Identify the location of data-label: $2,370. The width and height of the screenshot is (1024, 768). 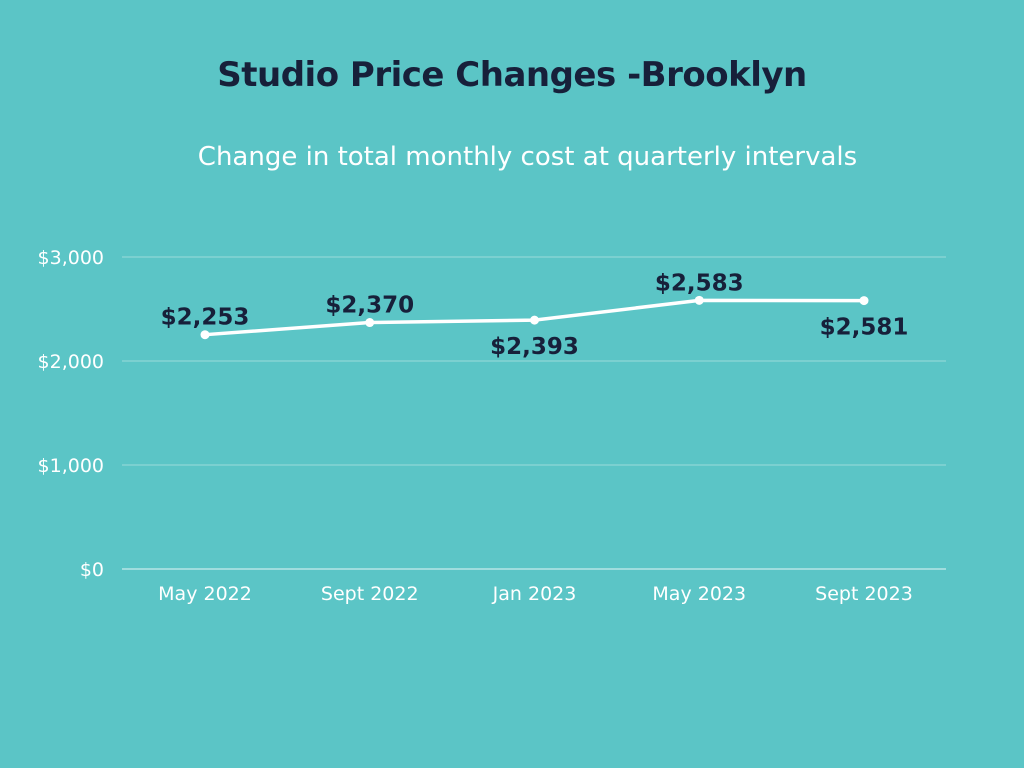
(369, 306).